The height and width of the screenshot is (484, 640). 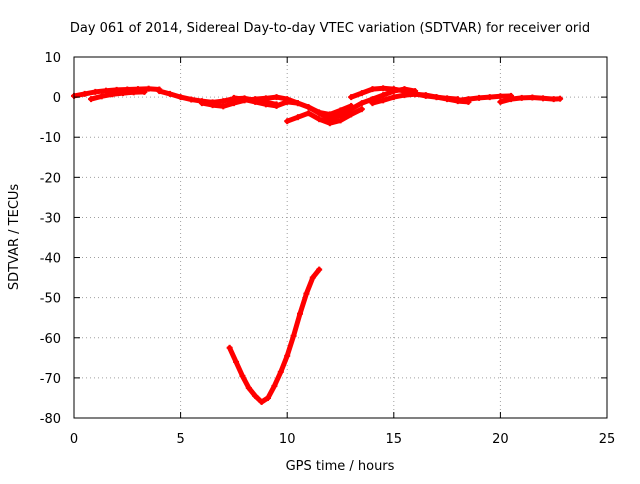 What do you see at coordinates (52, 58) in the screenshot?
I see `y-tick-label: 10` at bounding box center [52, 58].